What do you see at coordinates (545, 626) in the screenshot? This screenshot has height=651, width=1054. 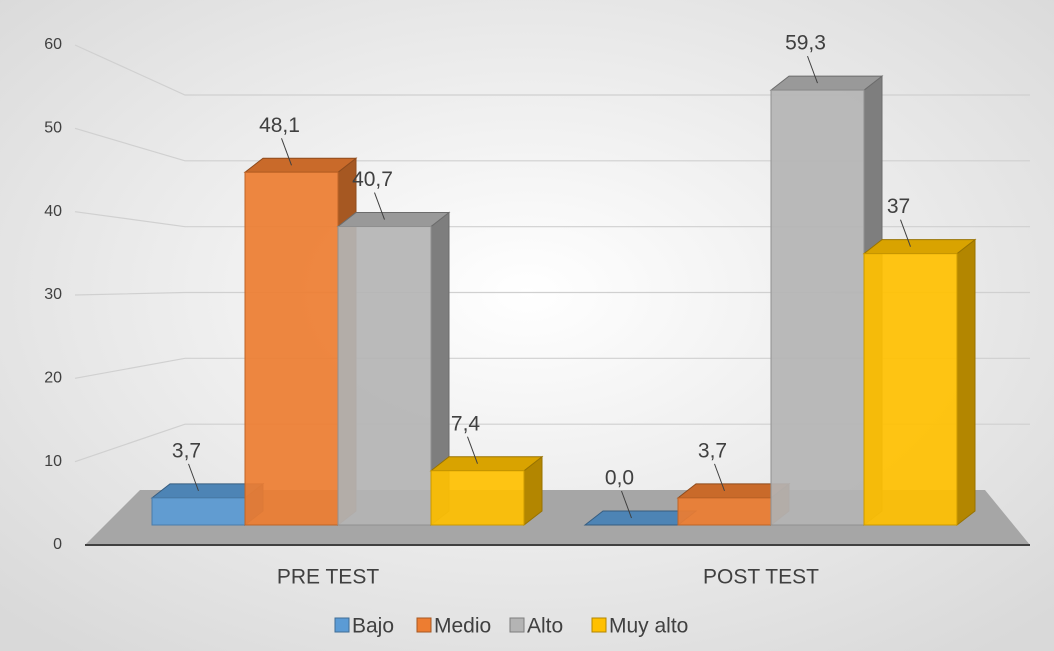 I see `legend-label: Alto` at bounding box center [545, 626].